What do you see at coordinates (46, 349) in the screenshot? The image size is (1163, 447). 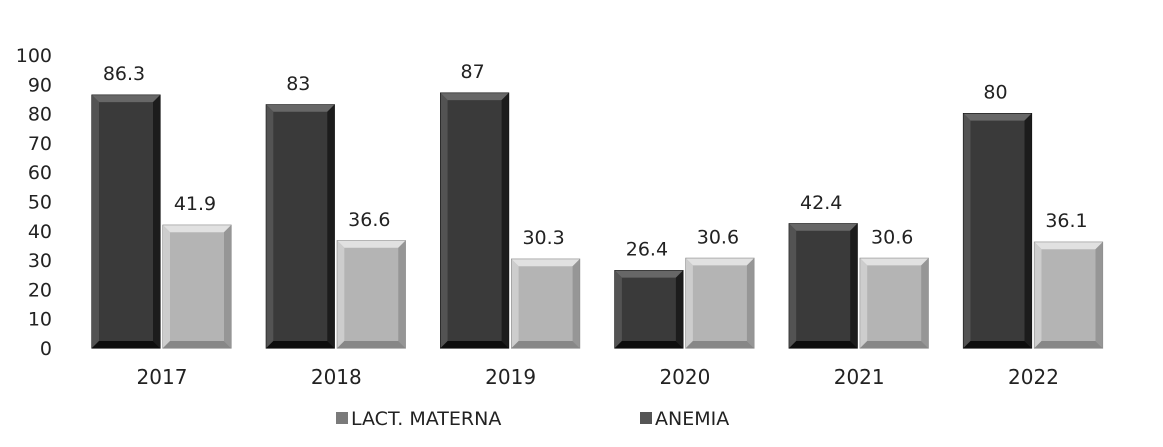 I see `y-tick-label: 0` at bounding box center [46, 349].